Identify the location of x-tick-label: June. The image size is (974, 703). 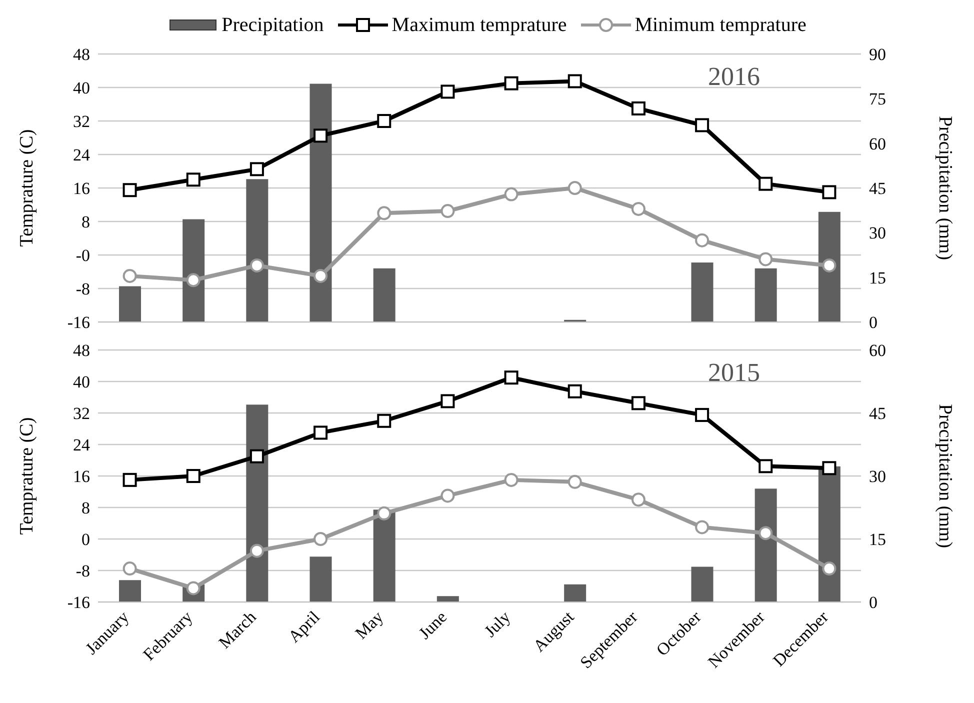
(433, 625).